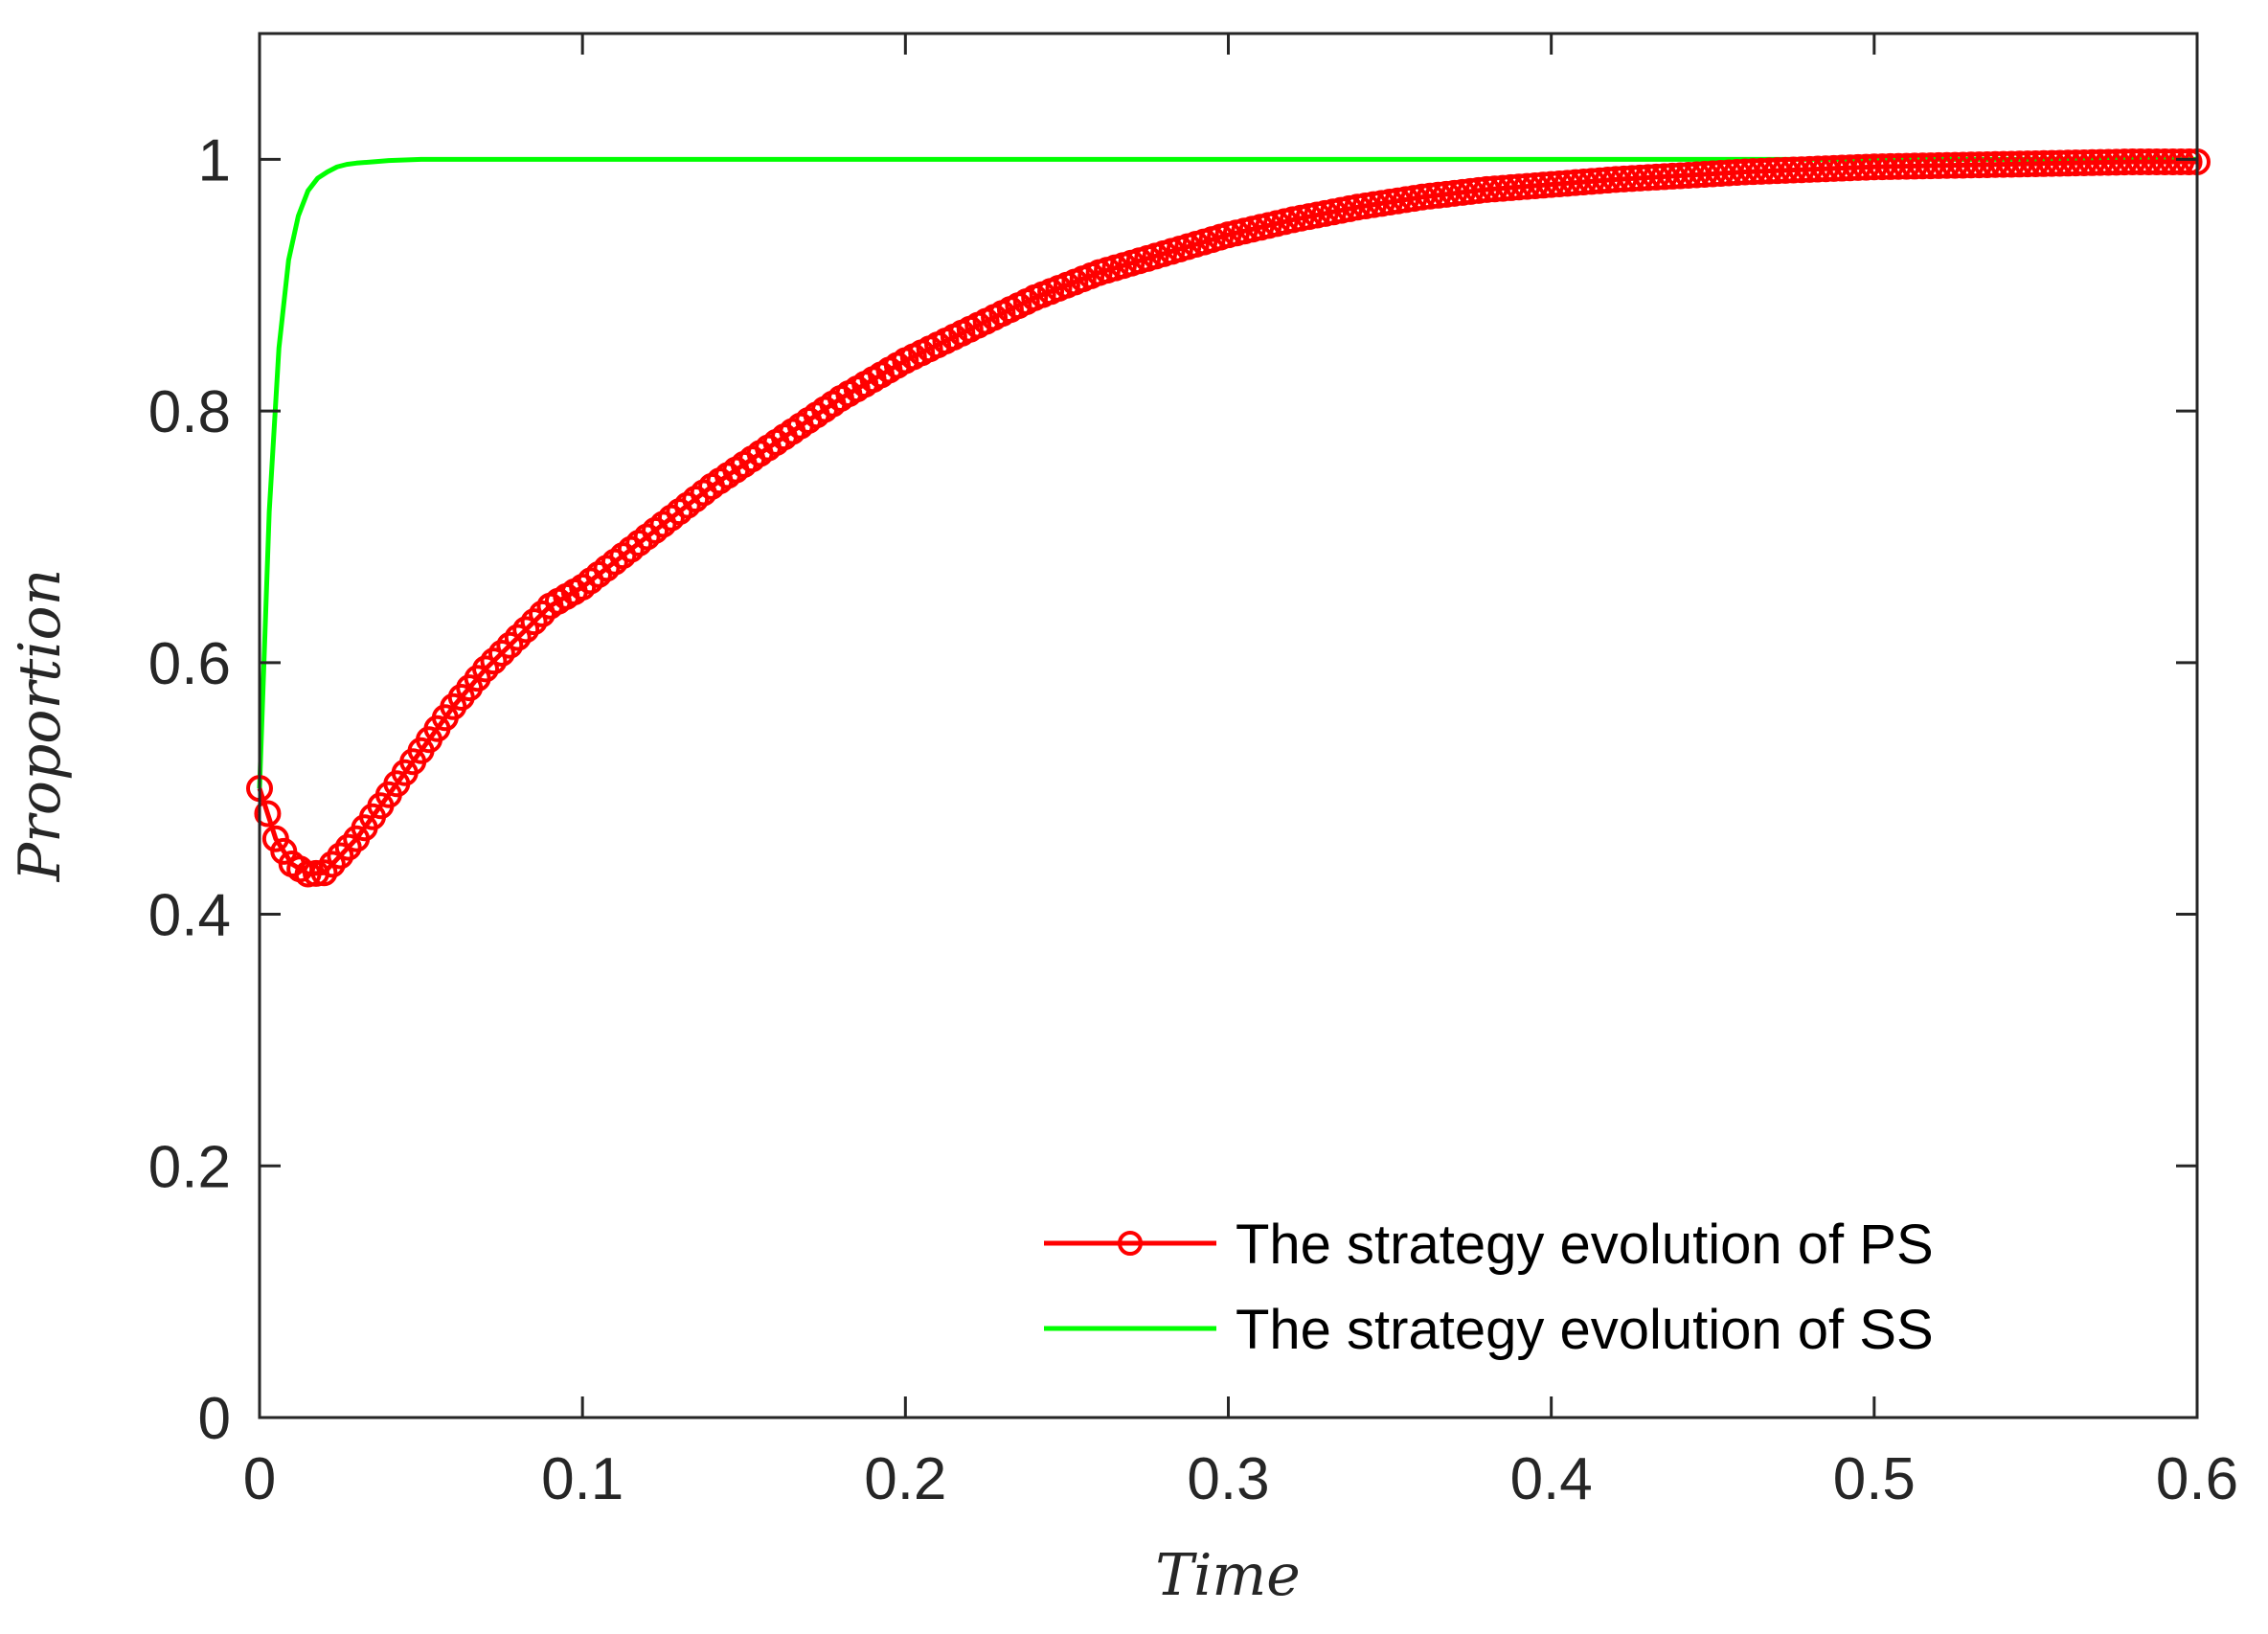  I want to click on x-tick-label: 0.2, so click(905, 1479).